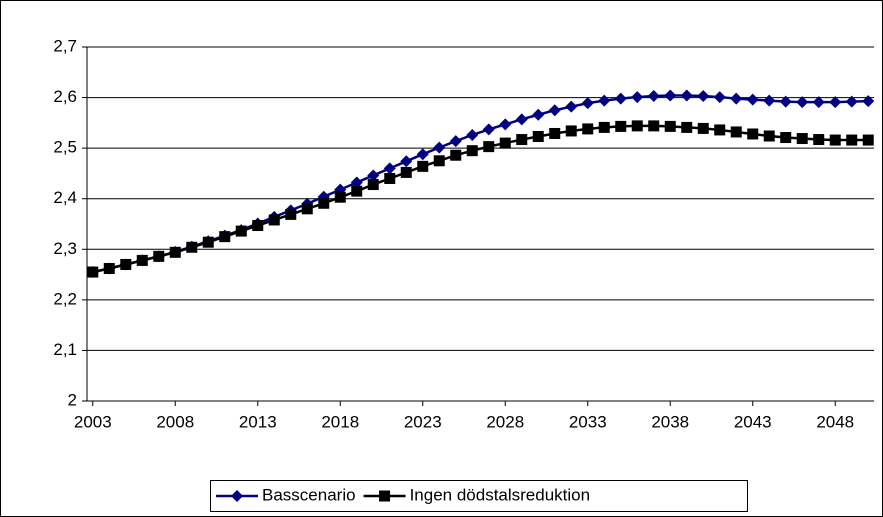  I want to click on y-tick-label: 2,7, so click(65, 45).